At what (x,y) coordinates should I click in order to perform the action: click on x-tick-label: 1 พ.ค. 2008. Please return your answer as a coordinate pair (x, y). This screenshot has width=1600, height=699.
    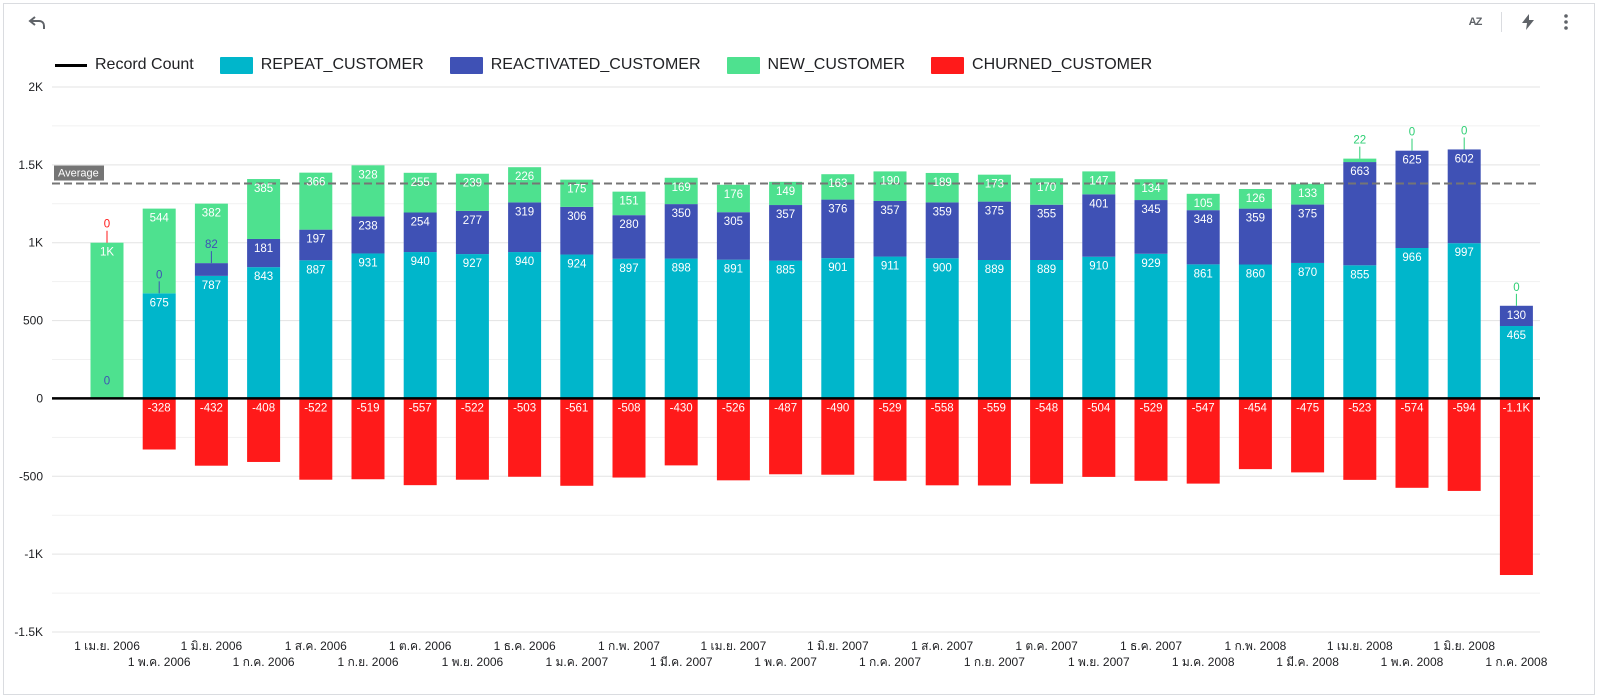
    Looking at the image, I should click on (1412, 662).